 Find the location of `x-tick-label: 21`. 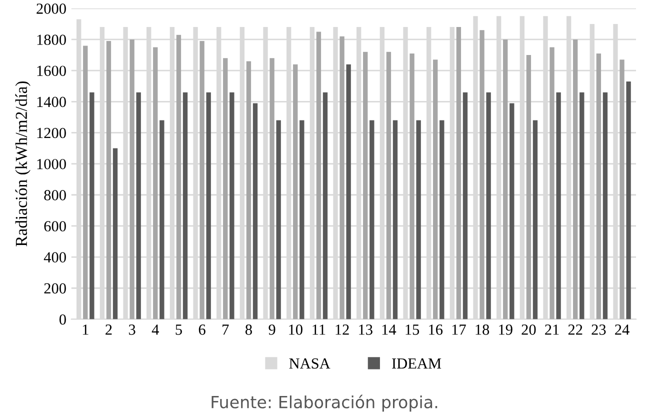

x-tick-label: 21 is located at coordinates (552, 329).